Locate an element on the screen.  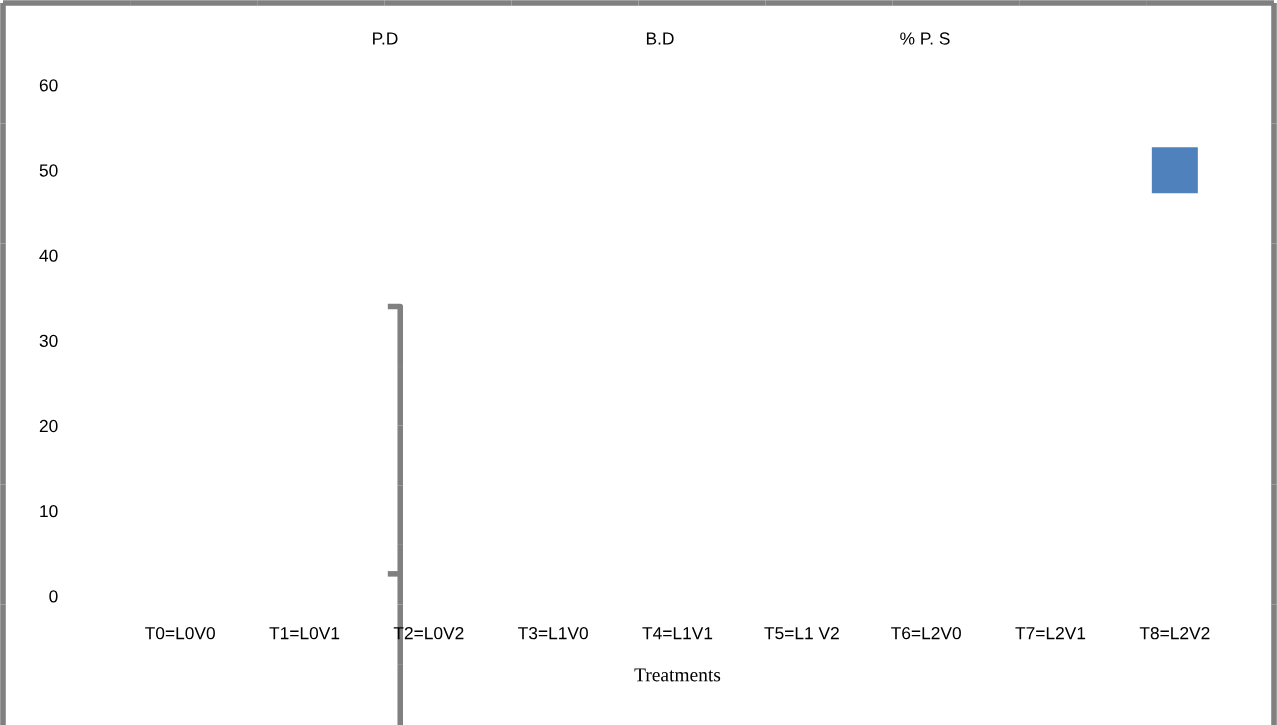
text: B.D is located at coordinates (660, 38).